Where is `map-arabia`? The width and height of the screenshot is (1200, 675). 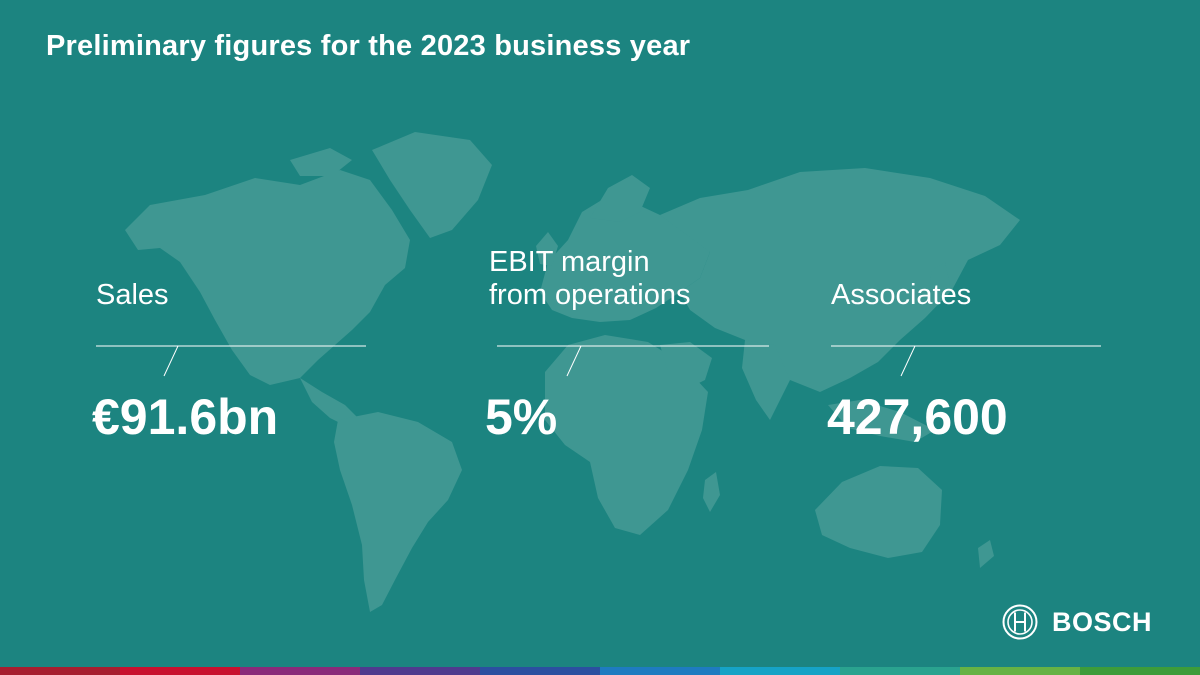 map-arabia is located at coordinates (686, 366).